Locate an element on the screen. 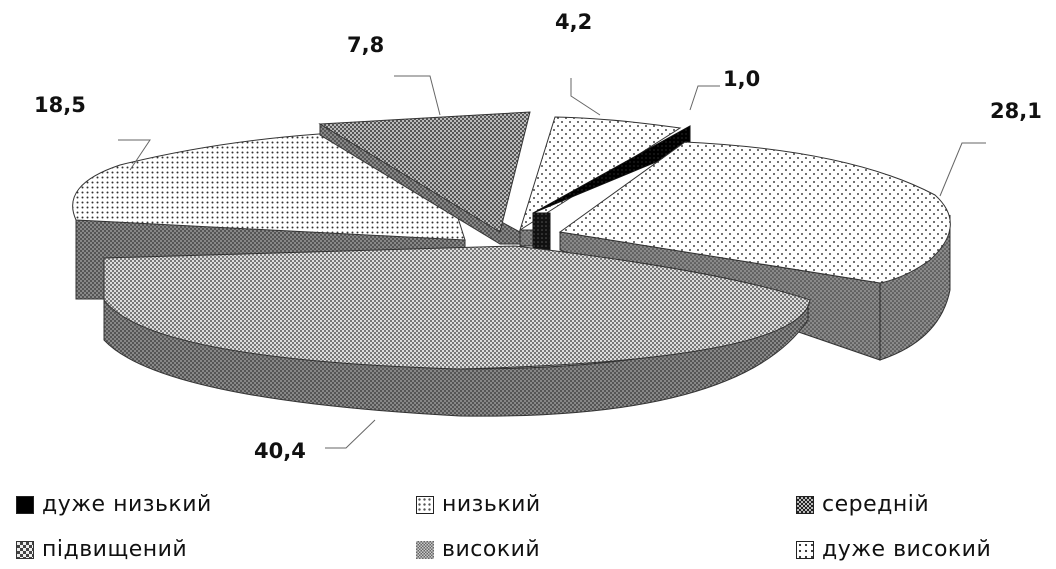 The width and height of the screenshot is (1056, 569). legend-swatch-high is located at coordinates (425, 549).